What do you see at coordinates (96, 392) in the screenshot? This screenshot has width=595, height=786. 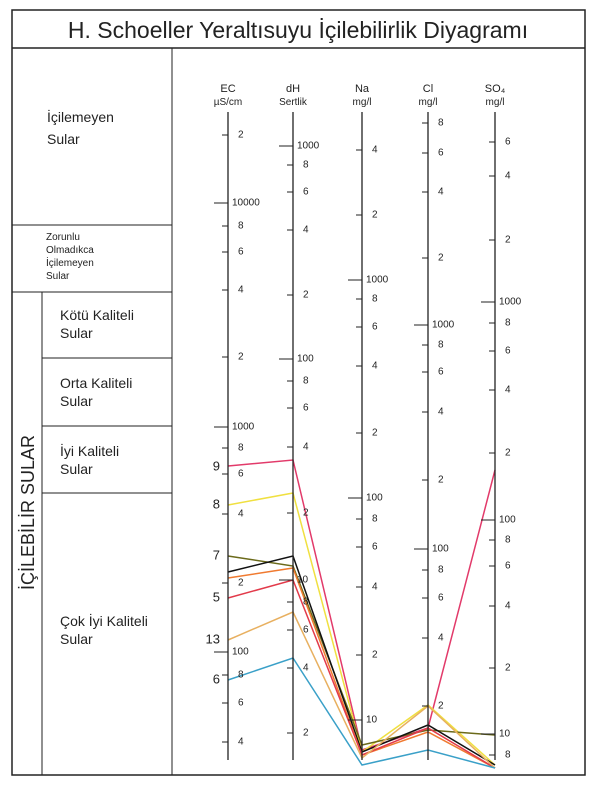 I see `zone-label: Orta Kaliteli Sular` at bounding box center [96, 392].